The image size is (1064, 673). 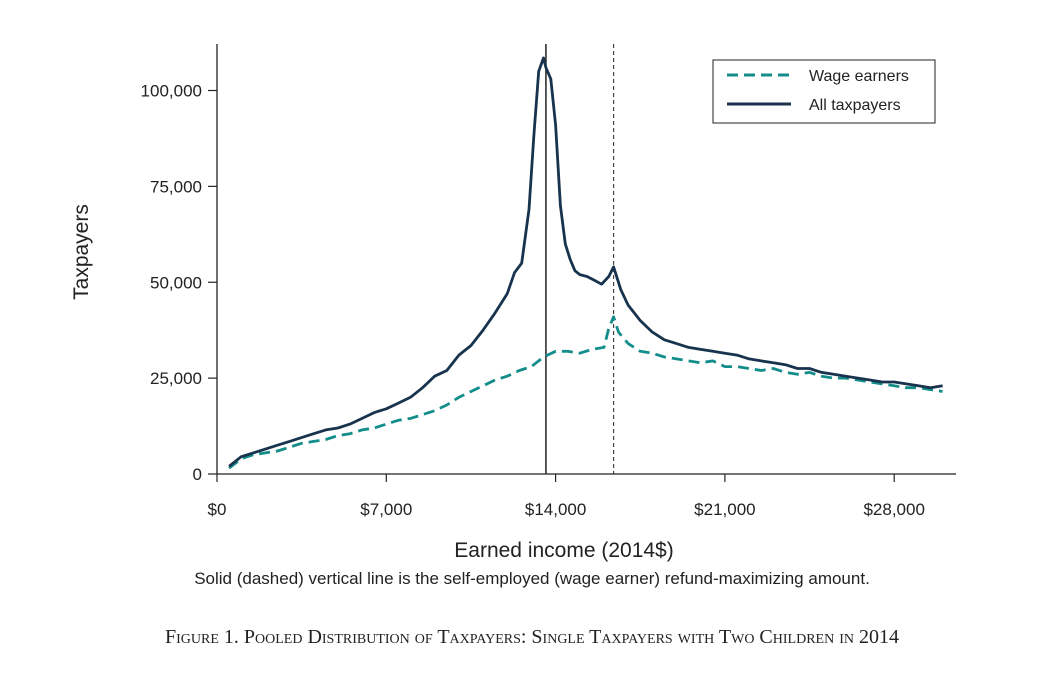 What do you see at coordinates (197, 474) in the screenshot?
I see `y-tick-label: 0` at bounding box center [197, 474].